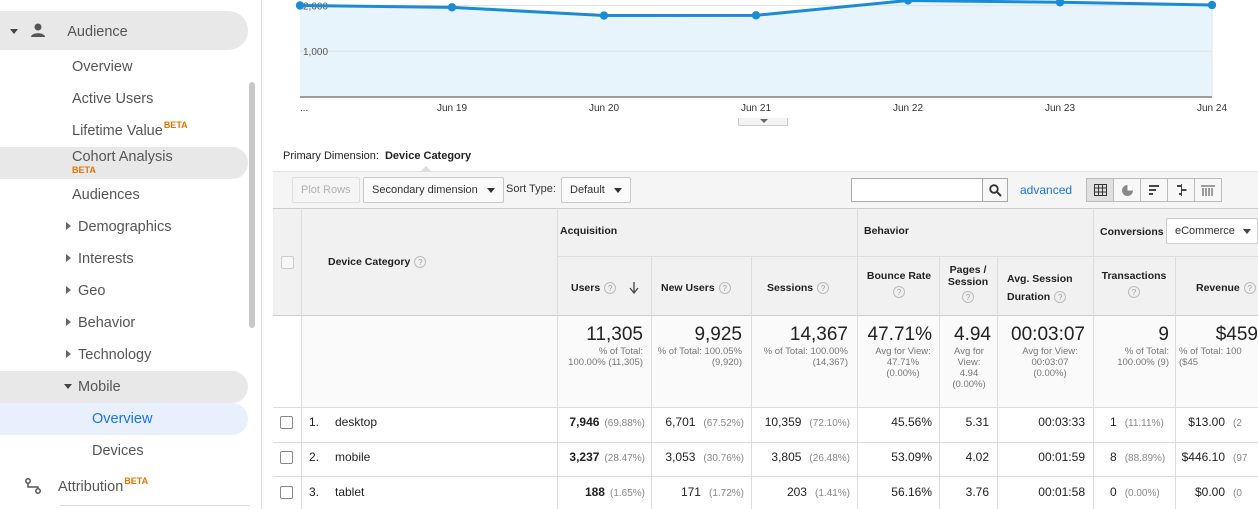 The width and height of the screenshot is (1258, 509). I want to click on select-all-checkbox, so click(287, 262).